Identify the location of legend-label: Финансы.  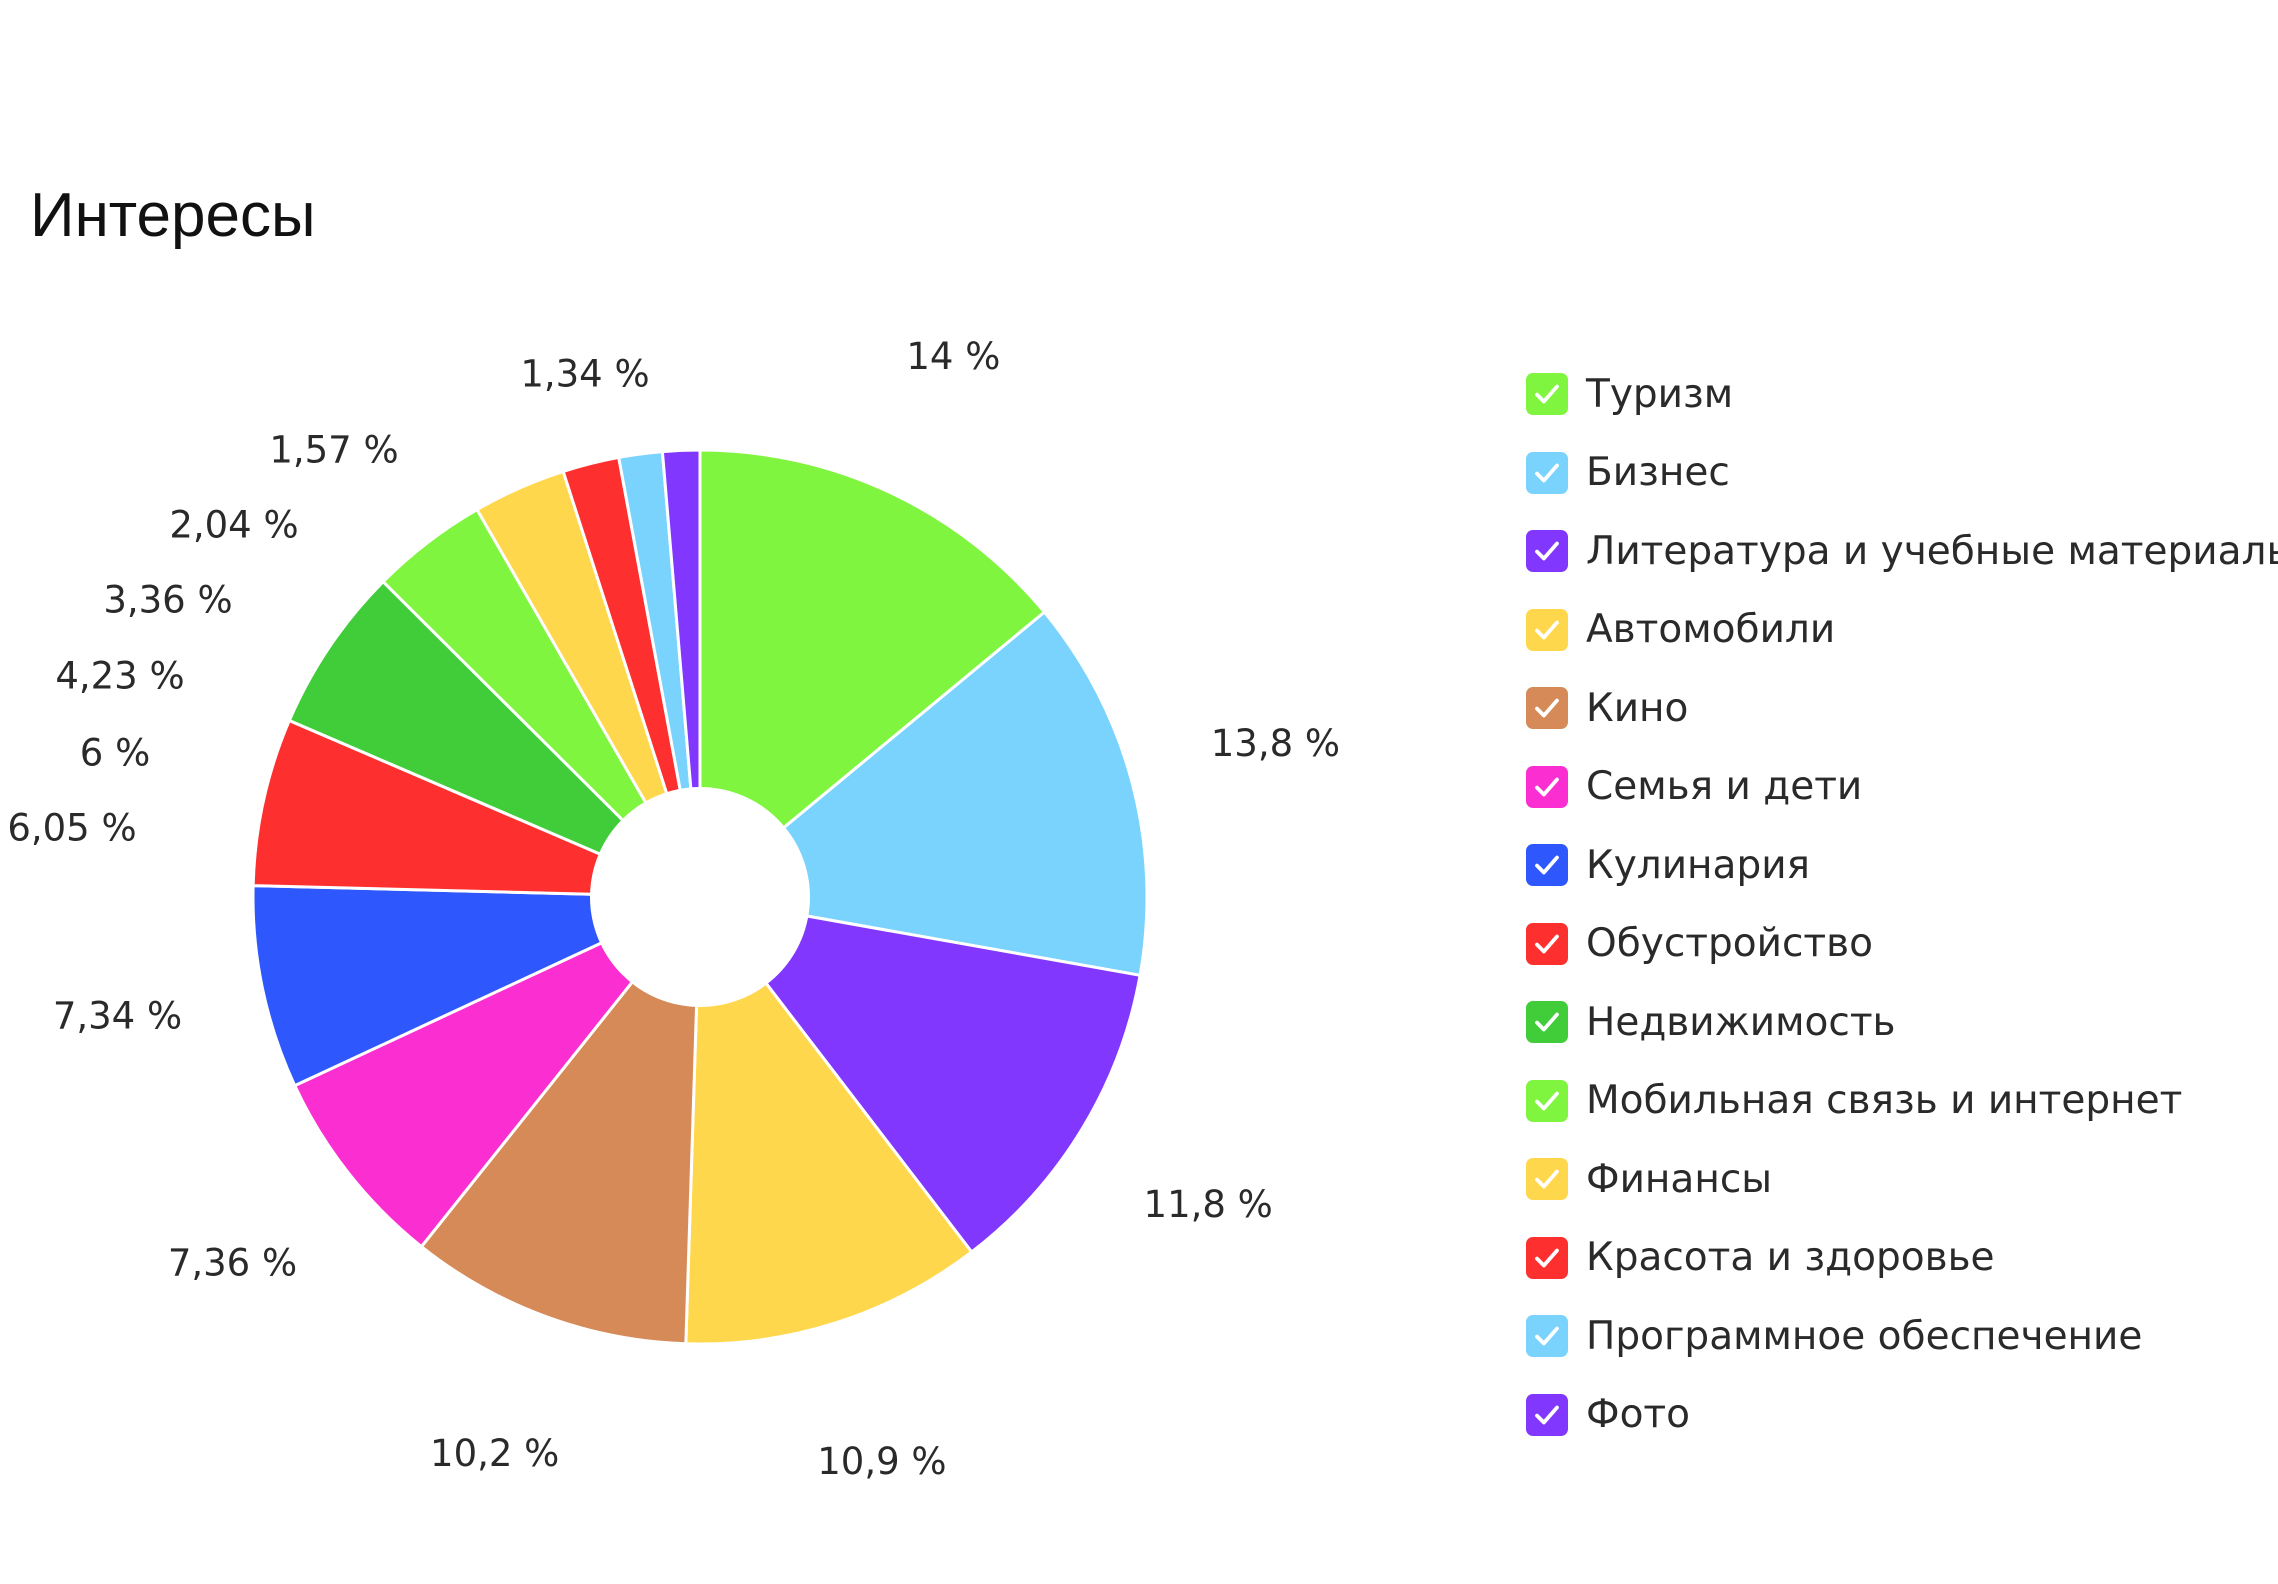
(1679, 1179).